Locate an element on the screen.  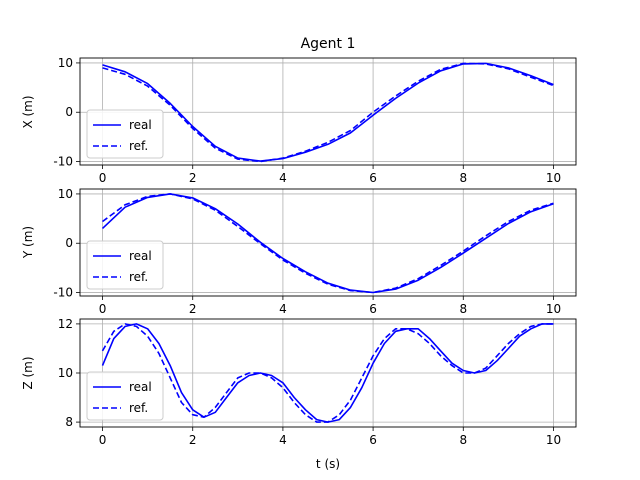
y-tick-label: 8 is located at coordinates (69, 422).